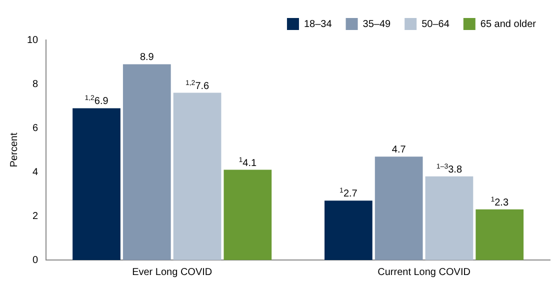  Describe the element at coordinates (172, 272) in the screenshot. I see `x-tick-label: Ever Long COVID` at that location.